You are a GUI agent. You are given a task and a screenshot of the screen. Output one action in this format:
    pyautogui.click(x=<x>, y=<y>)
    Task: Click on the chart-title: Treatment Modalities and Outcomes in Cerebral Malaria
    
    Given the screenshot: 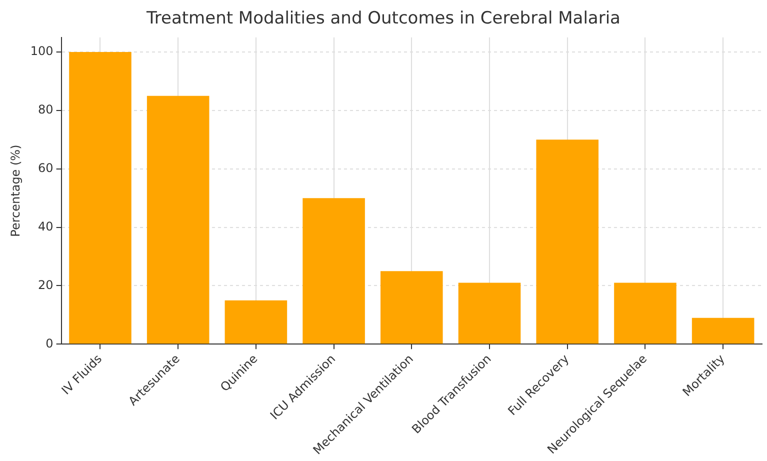 What is the action you would take?
    pyautogui.click(x=383, y=18)
    